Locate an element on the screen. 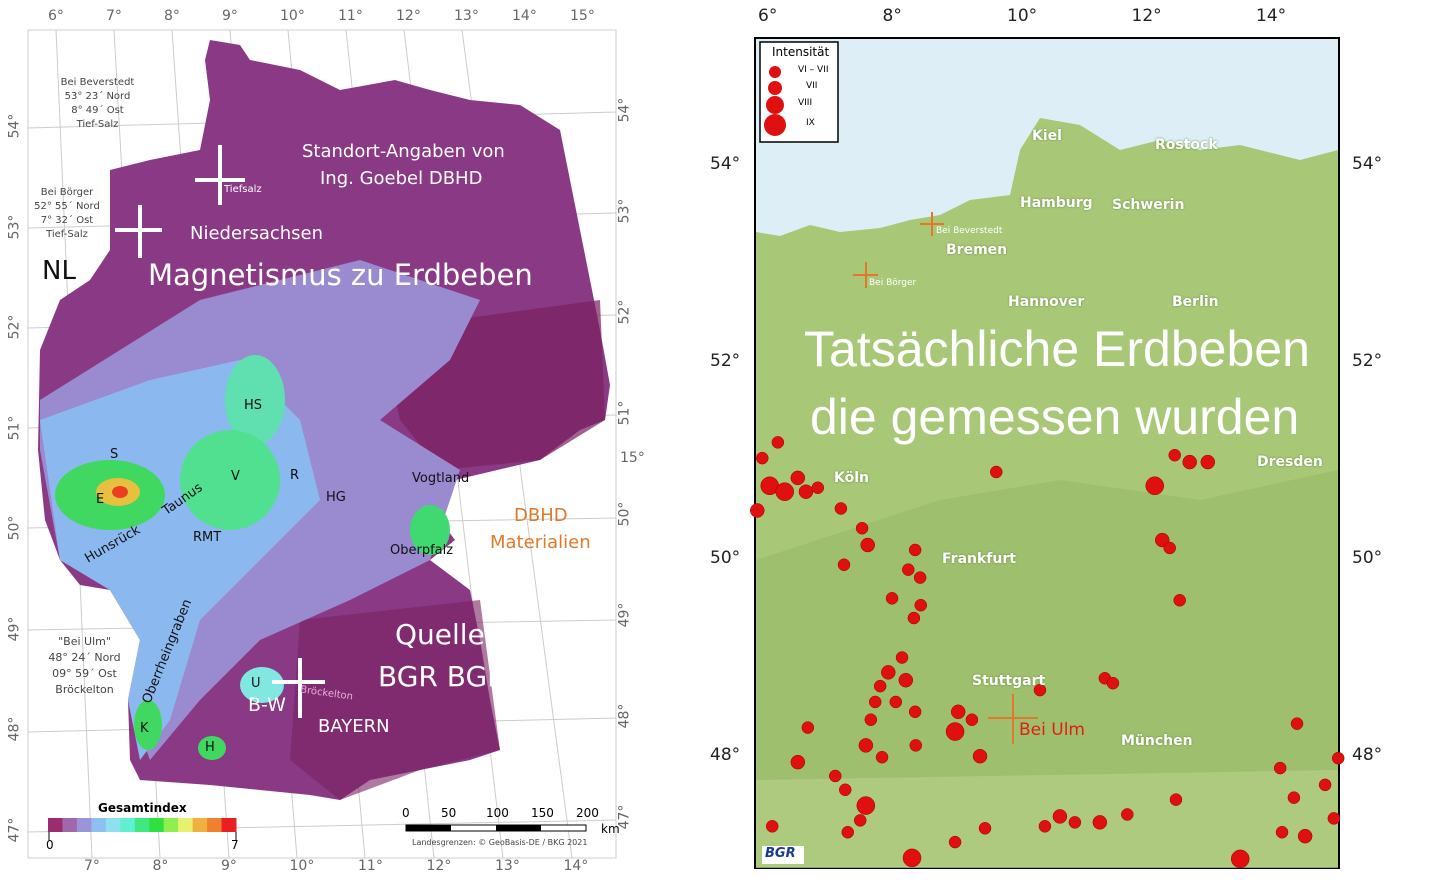 The image size is (1437, 886). city-hannover: Hannover is located at coordinates (1046, 302).